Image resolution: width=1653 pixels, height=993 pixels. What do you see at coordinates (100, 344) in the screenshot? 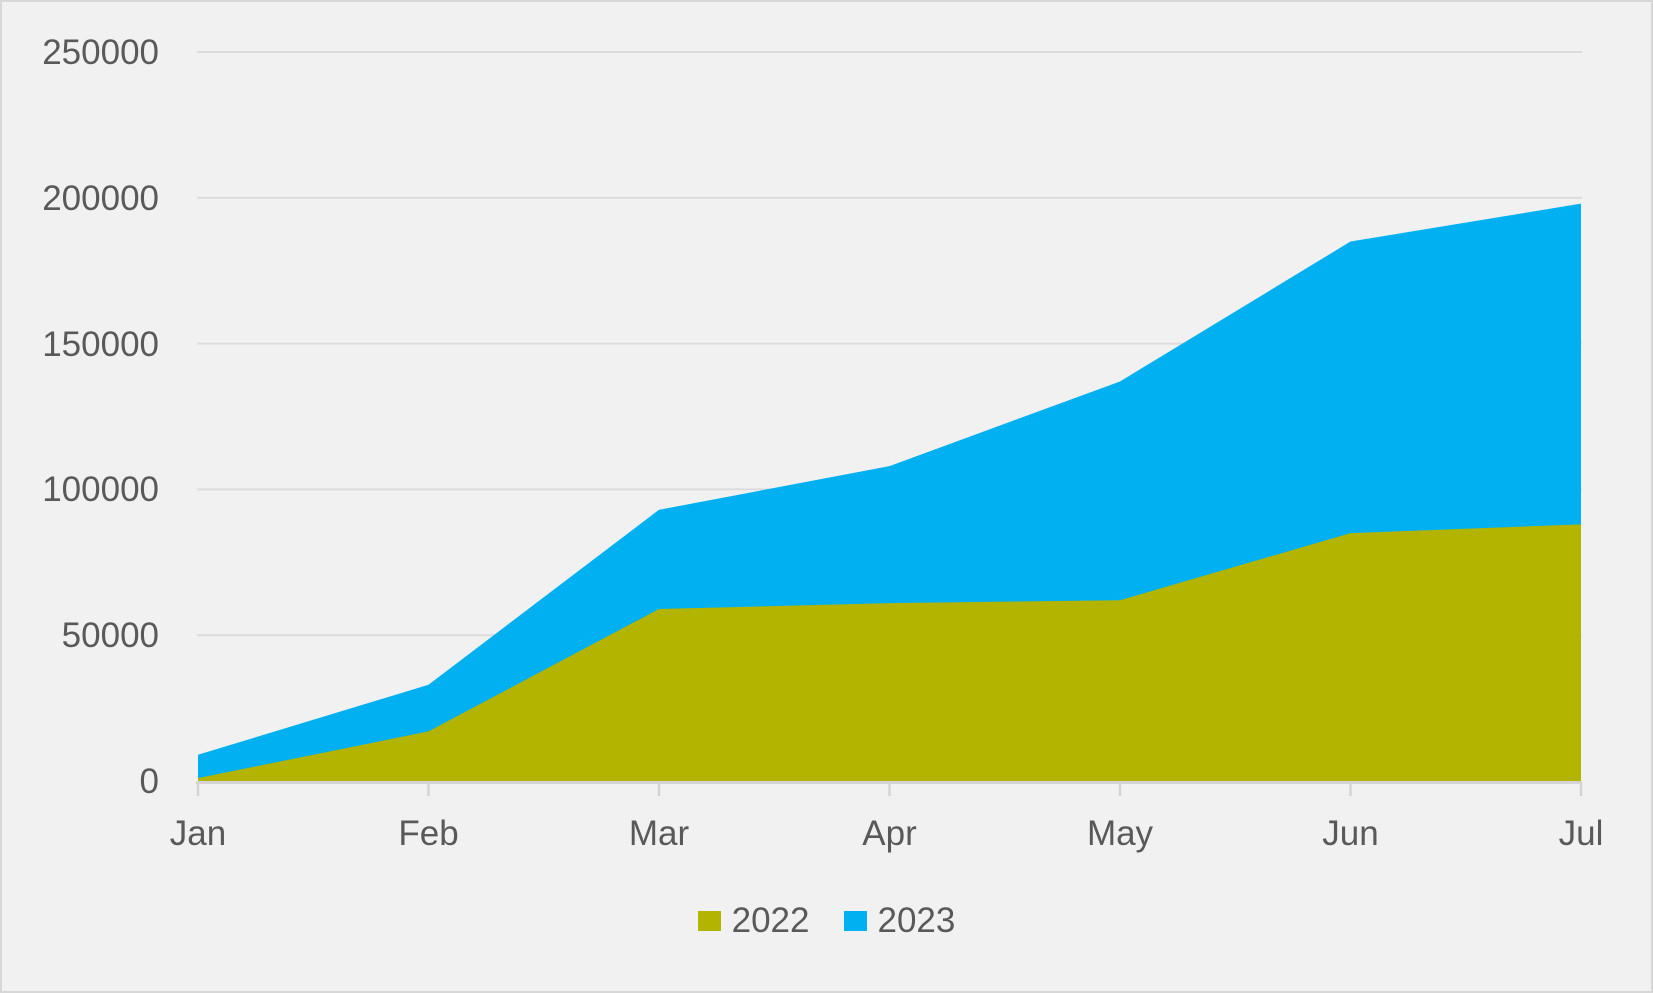
I see `y-axis-tick-label-150000: 150000` at bounding box center [100, 344].